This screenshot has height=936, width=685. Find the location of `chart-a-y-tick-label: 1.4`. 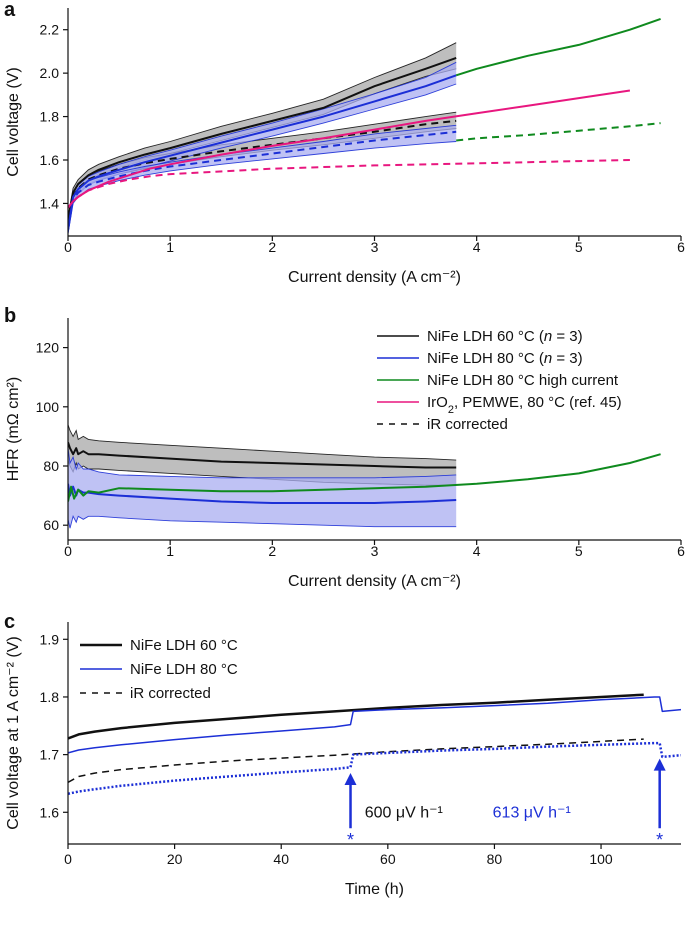

chart-a-y-tick-label: 1.4 is located at coordinates (50, 203).